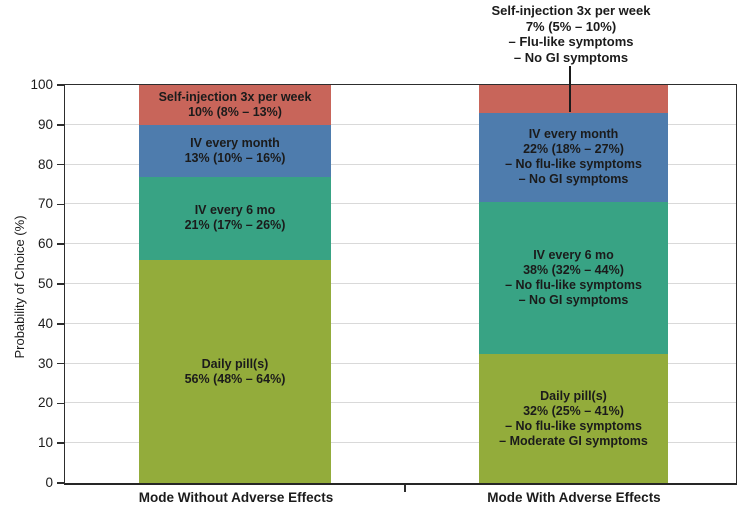  I want to click on segment-label: Self-injection 3x per week 10% (8% – 13%), so click(235, 104).